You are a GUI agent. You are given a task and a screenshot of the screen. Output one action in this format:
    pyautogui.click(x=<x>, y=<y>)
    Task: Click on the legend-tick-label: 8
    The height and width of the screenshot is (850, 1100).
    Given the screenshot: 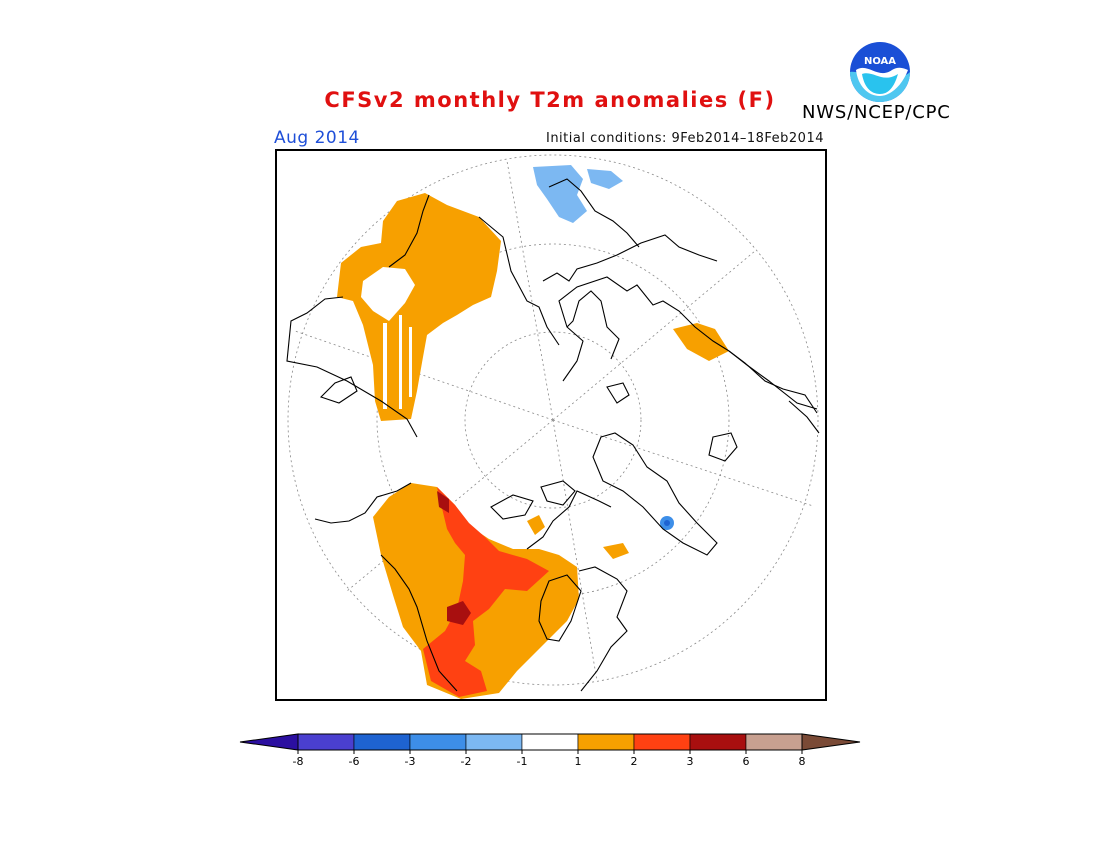 What is the action you would take?
    pyautogui.click(x=802, y=761)
    